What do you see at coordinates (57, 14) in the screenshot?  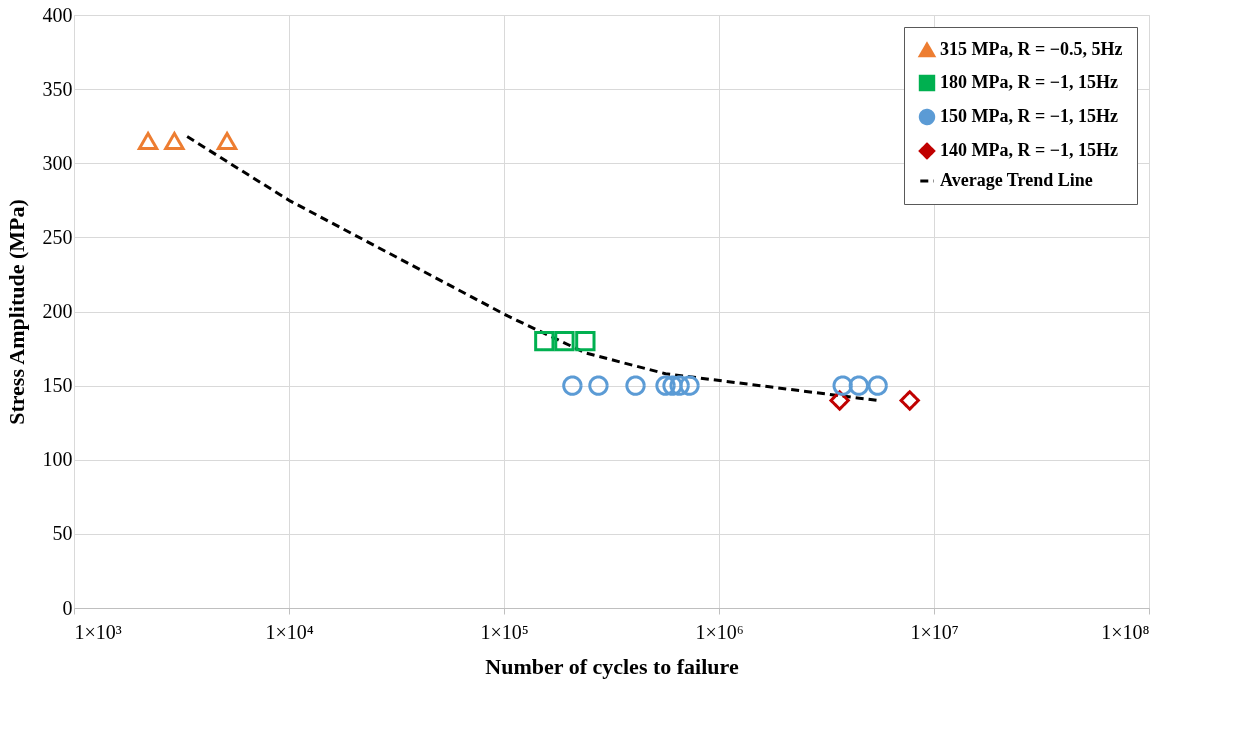 I see `y-tick-label: 400` at bounding box center [57, 14].